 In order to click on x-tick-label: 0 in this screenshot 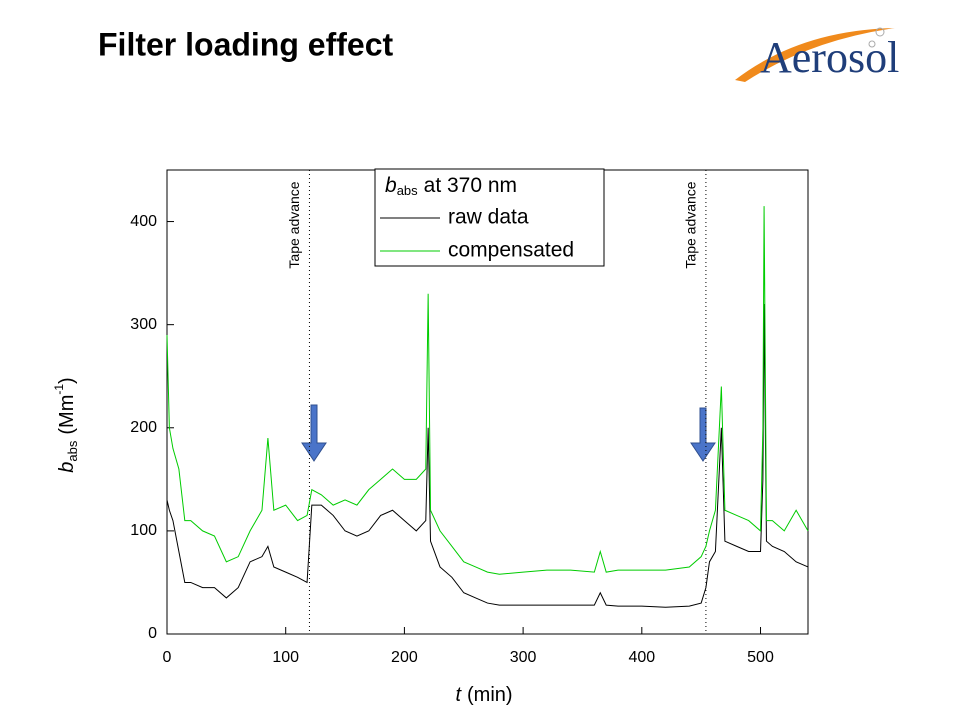, I will do `click(167, 657)`.